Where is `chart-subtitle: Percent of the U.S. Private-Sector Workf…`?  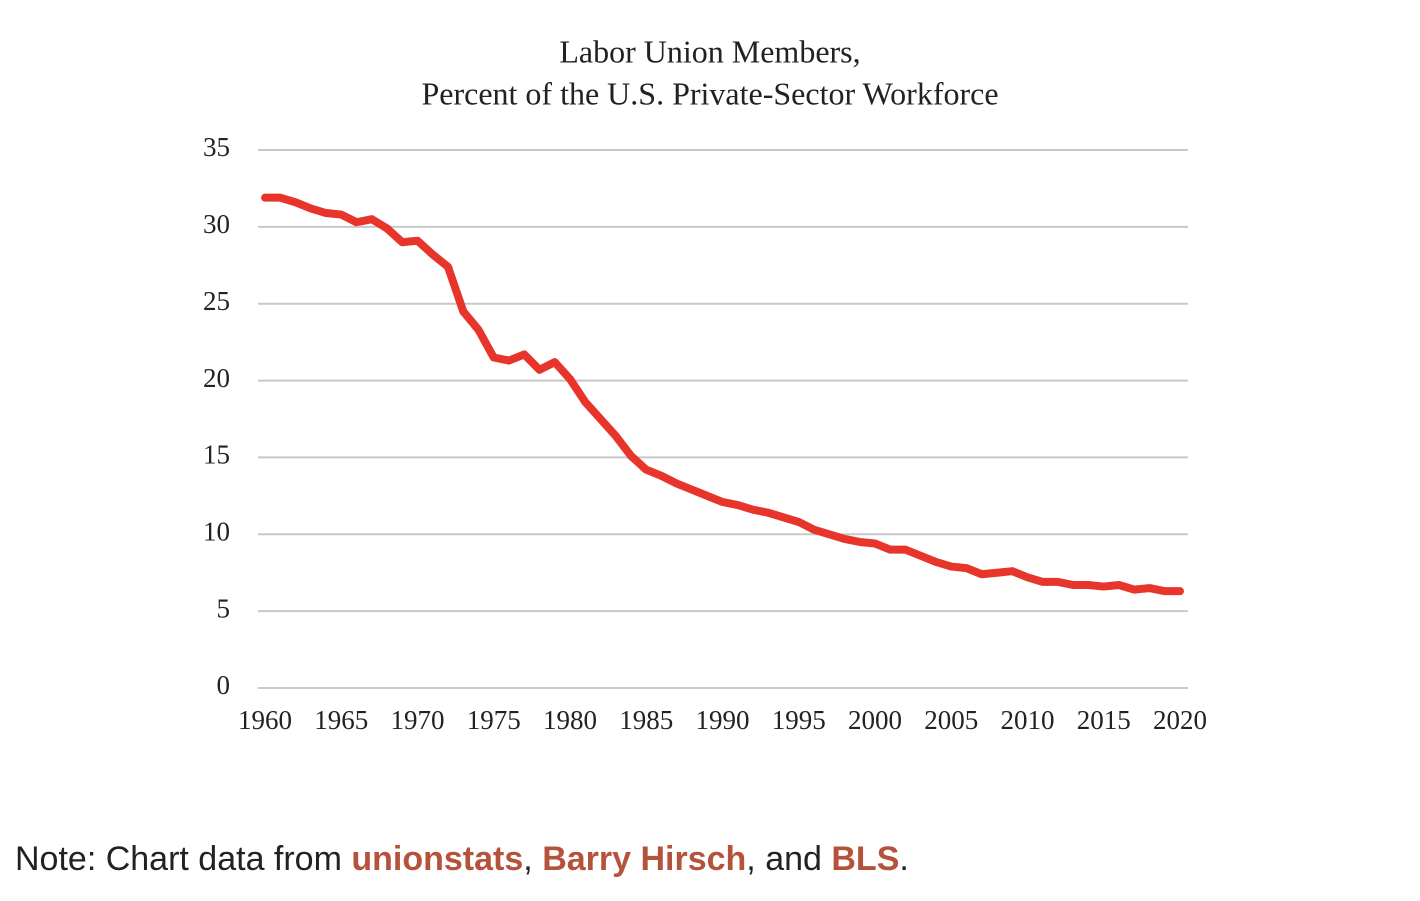 chart-subtitle: Percent of the U.S. Private-Sector Workf… is located at coordinates (709, 93).